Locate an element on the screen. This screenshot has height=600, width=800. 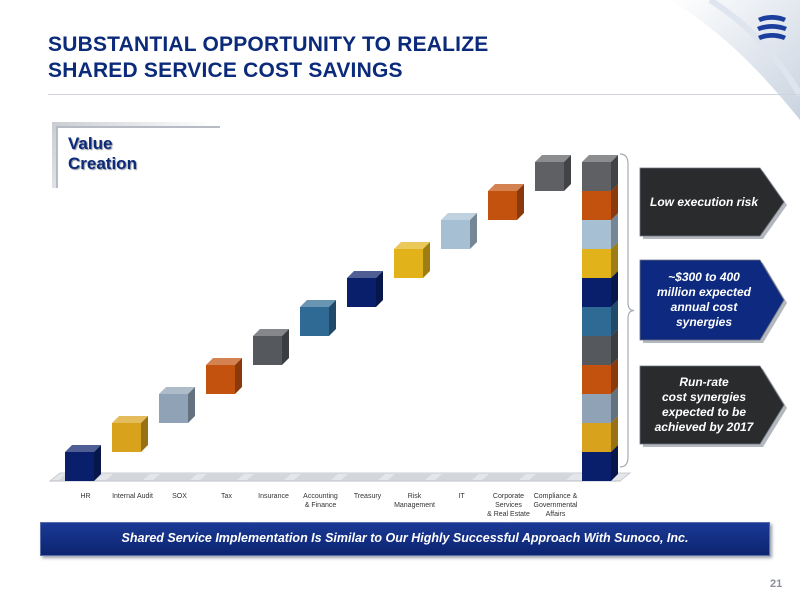
tick-label-line: Internal Audit is located at coordinates (132, 496).